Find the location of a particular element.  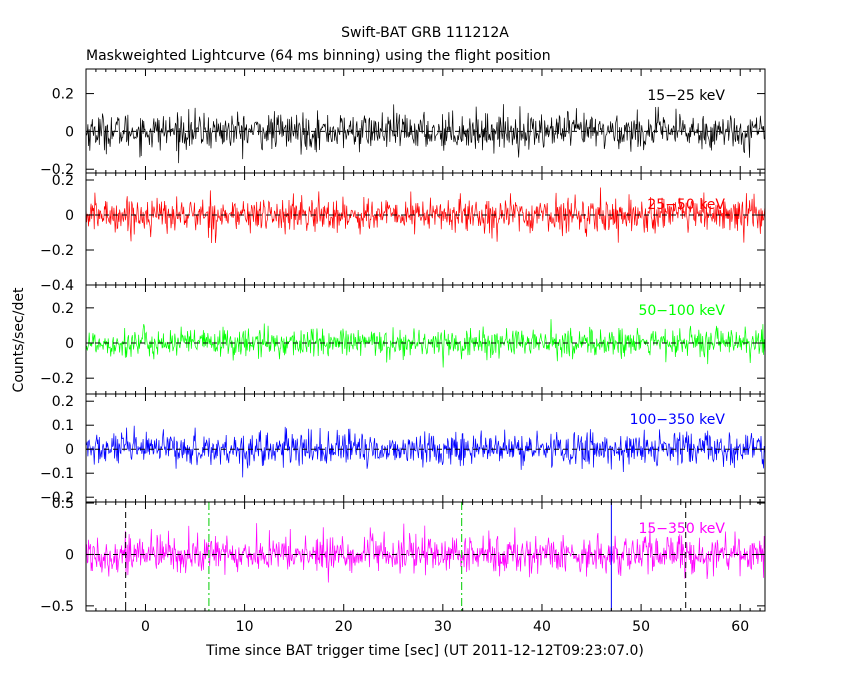

x-tick-label: 60 is located at coordinates (740, 627).